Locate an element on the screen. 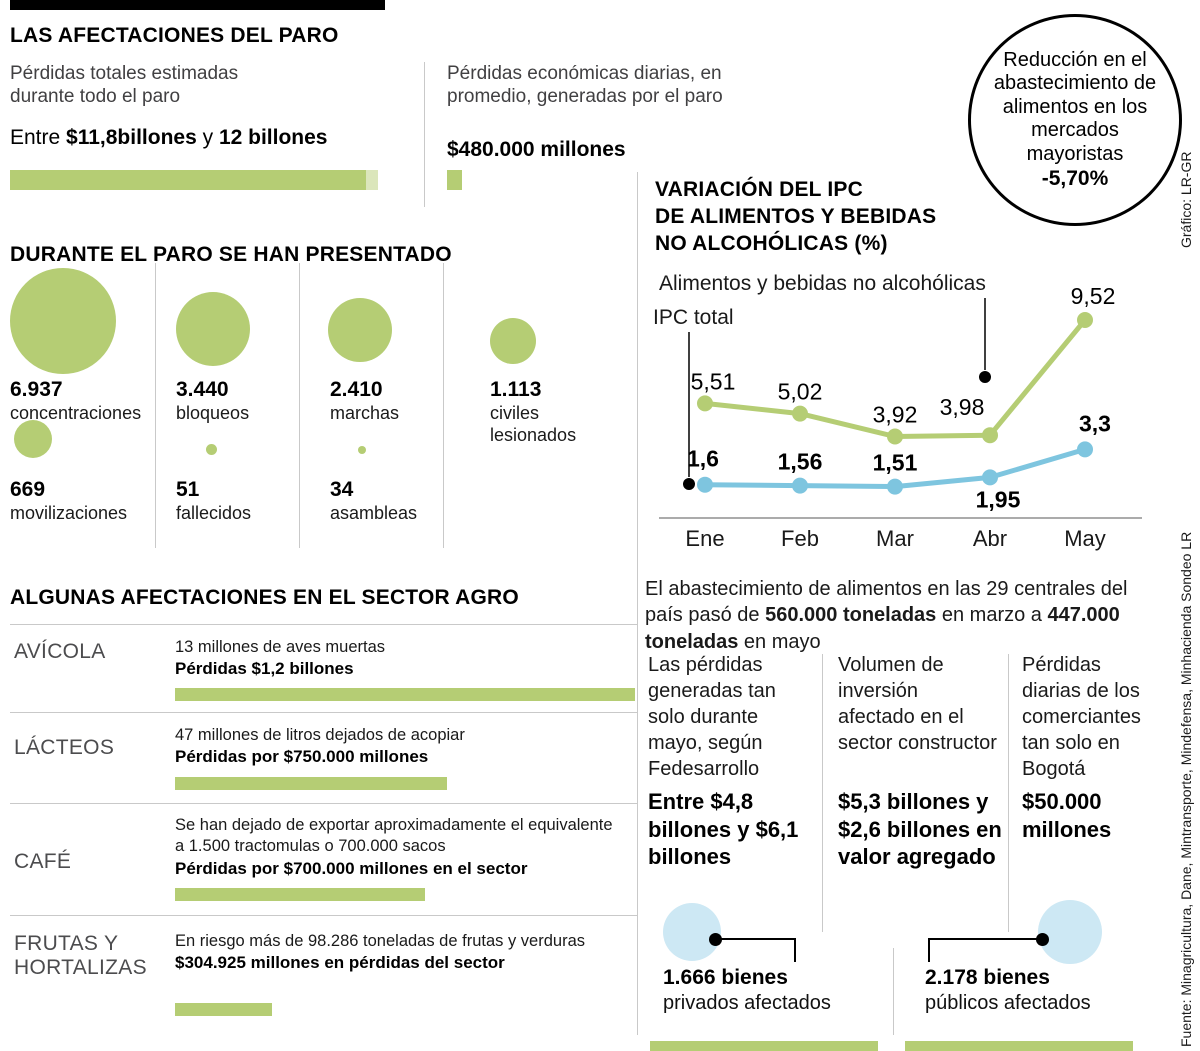 The image size is (1200, 1051). legend-dot-food is located at coordinates (985, 377).